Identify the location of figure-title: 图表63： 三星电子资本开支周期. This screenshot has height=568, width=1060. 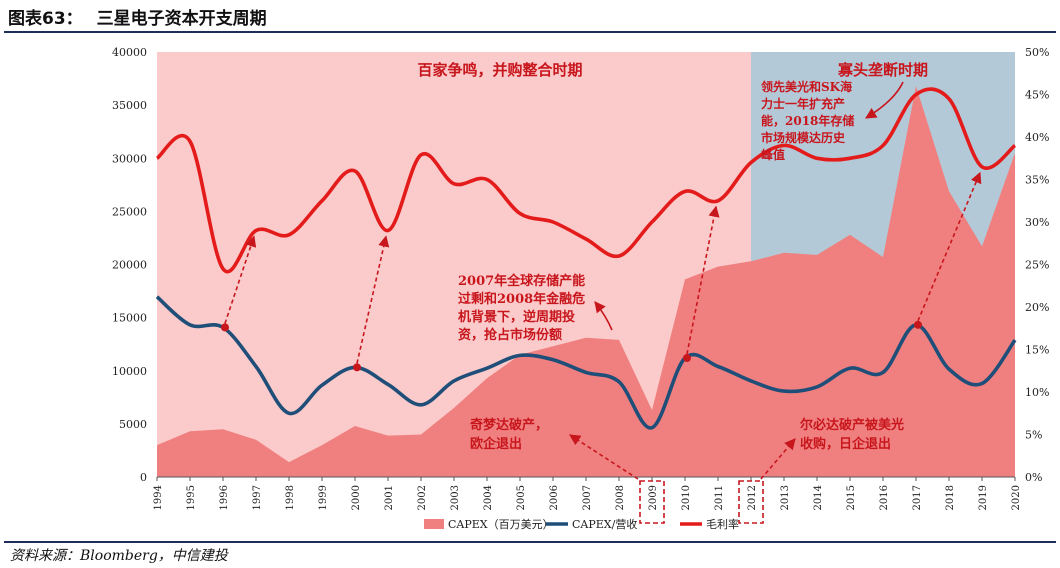
(137, 16).